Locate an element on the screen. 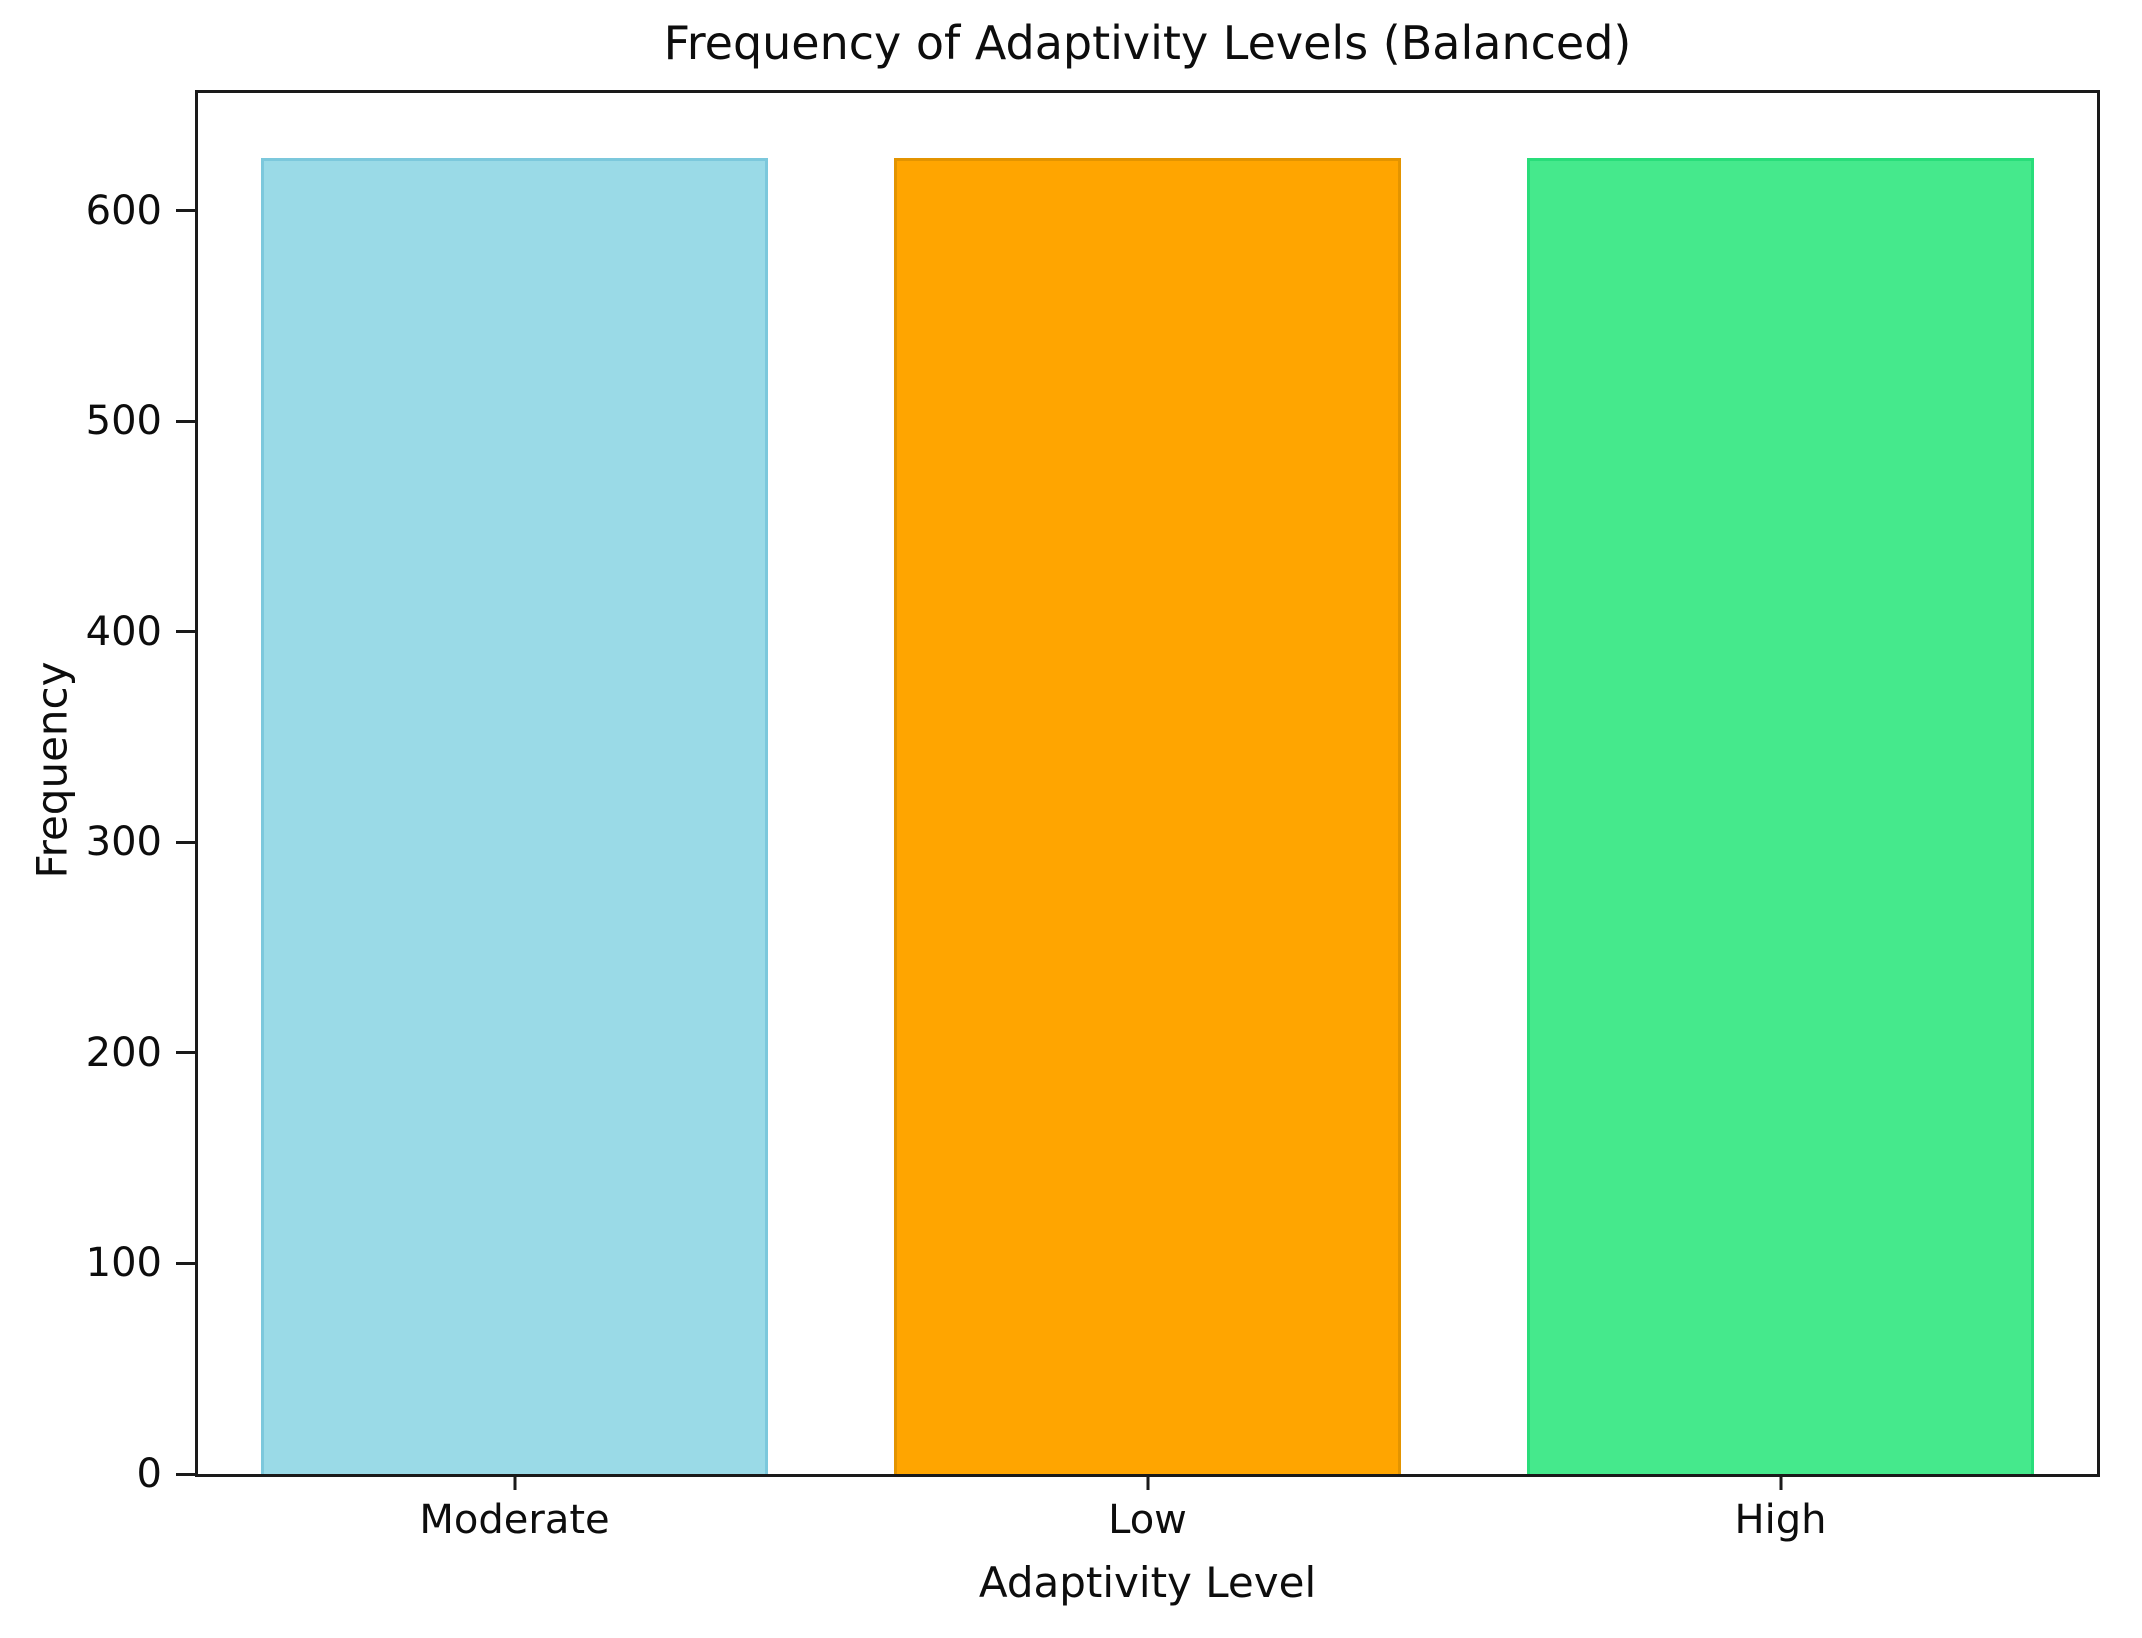 The height and width of the screenshot is (1638, 2142). y-tick-label: 600 is located at coordinates (123, 210).